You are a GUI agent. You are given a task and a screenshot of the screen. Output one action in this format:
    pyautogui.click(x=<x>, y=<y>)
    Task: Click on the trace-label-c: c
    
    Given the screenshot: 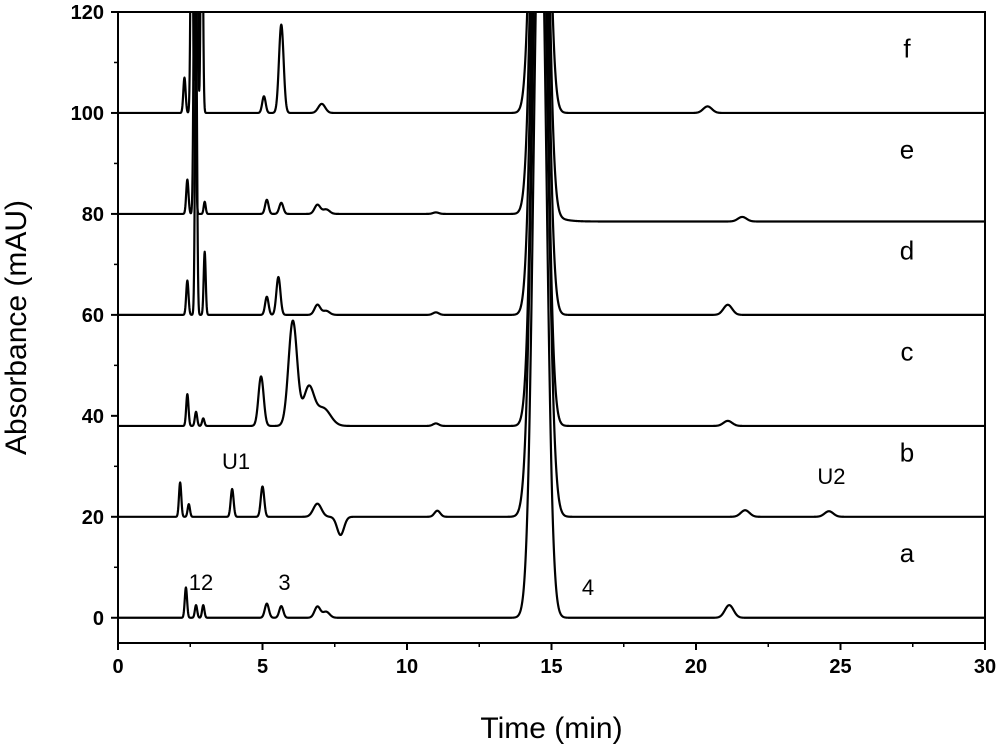 What is the action you would take?
    pyautogui.click(x=906, y=351)
    